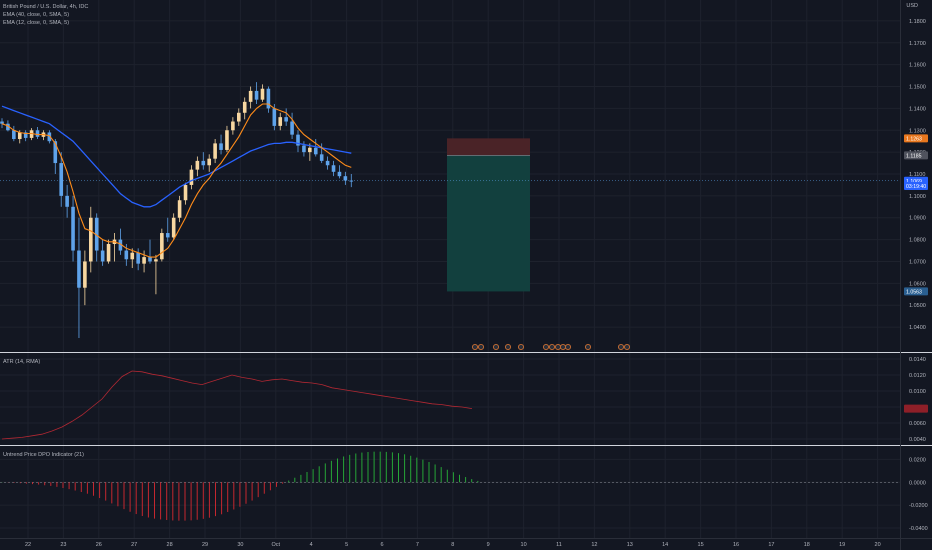 Image resolution: width=932 pixels, height=550 pixels. I want to click on time-axis-label: 15, so click(701, 545).